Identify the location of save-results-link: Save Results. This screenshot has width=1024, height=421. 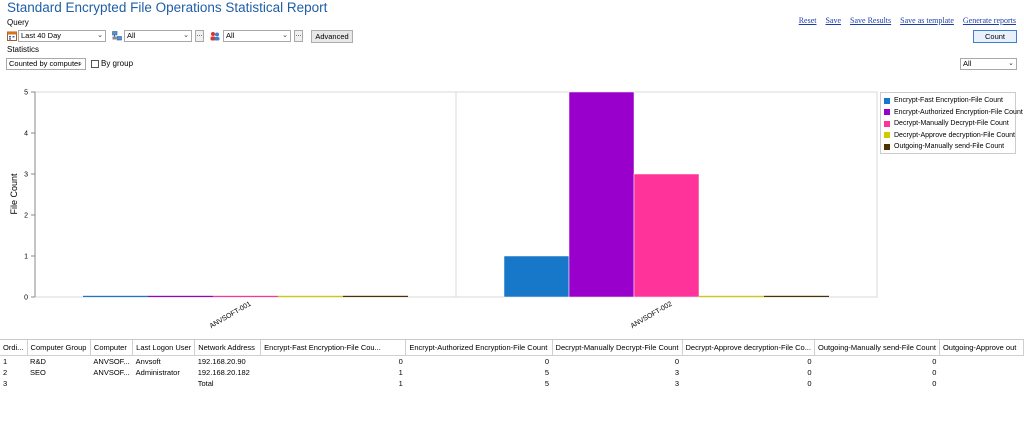
(871, 20).